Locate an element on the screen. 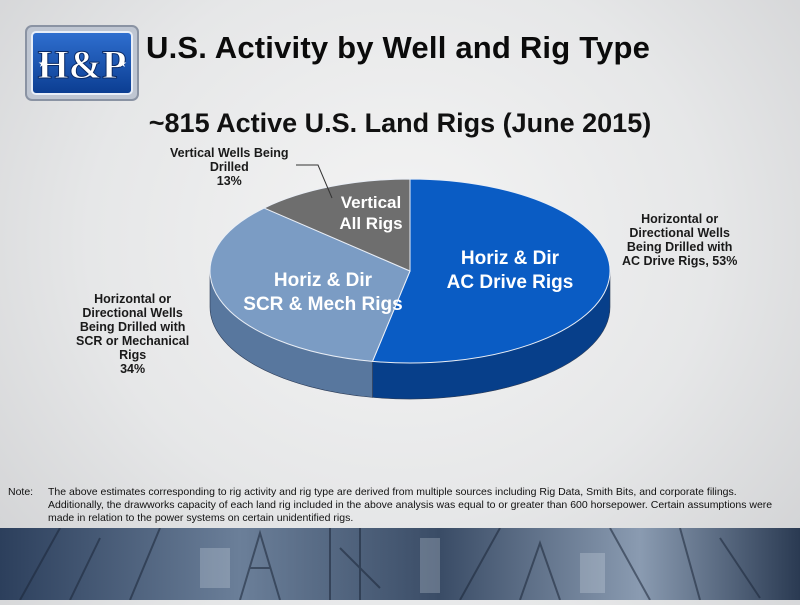 Image resolution: width=800 pixels, height=605 pixels. callout-line: AC Drive Rigs, 53% is located at coordinates (680, 261).